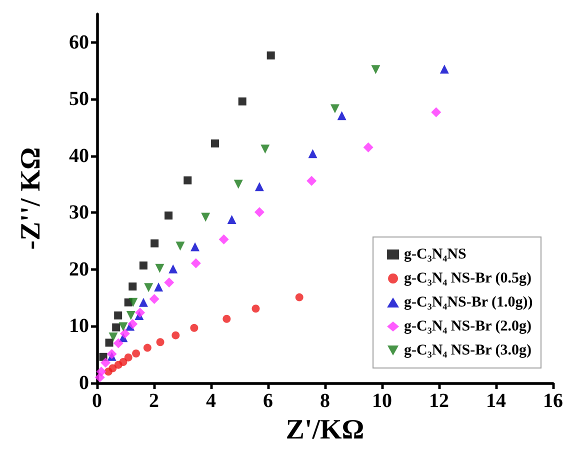 The height and width of the screenshot is (454, 569). Describe the element at coordinates (468, 326) in the screenshot. I see `legend-label: g-C₃N₄ NS-Br (2.0g)` at that location.